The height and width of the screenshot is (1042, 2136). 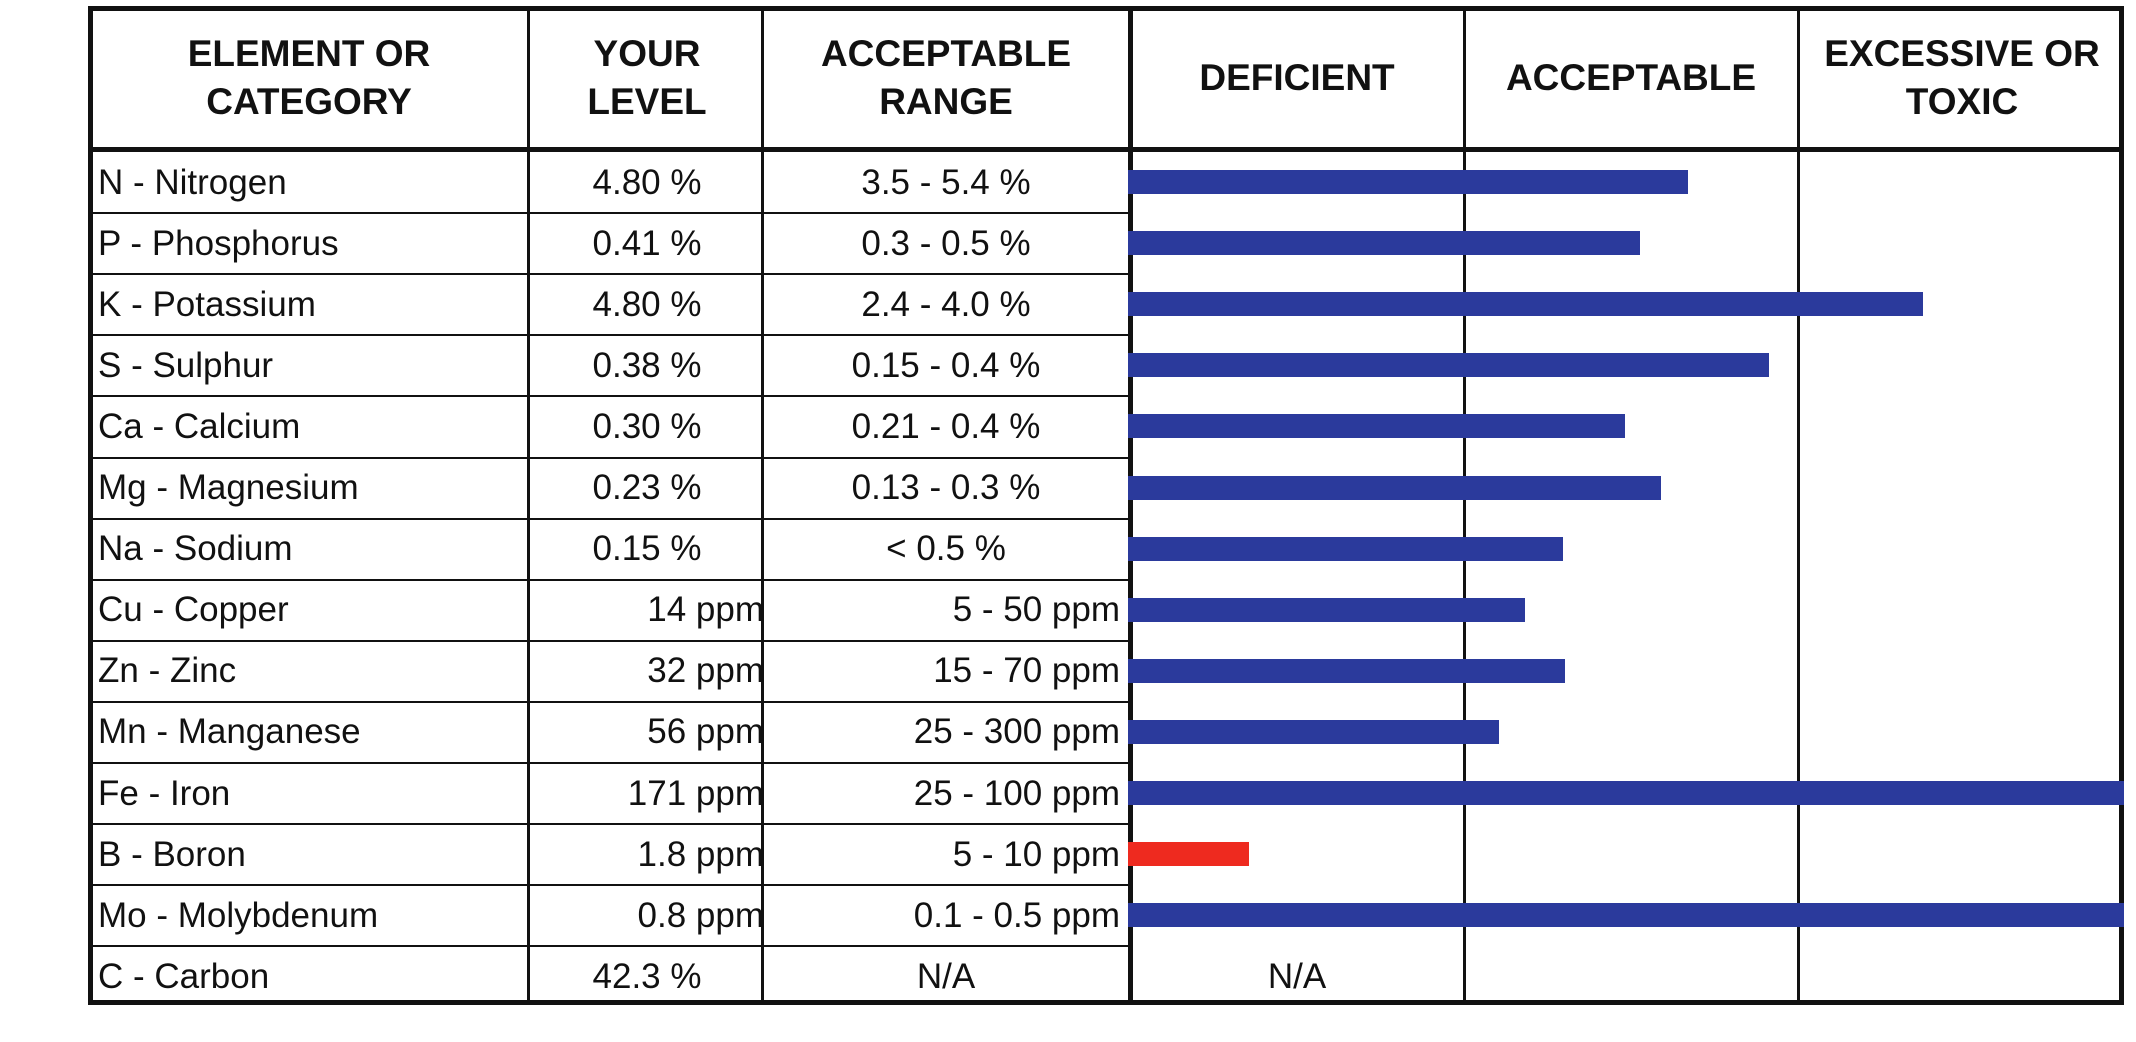 What do you see at coordinates (238, 915) in the screenshot?
I see `row-element-name: Mo - Molybdenum` at bounding box center [238, 915].